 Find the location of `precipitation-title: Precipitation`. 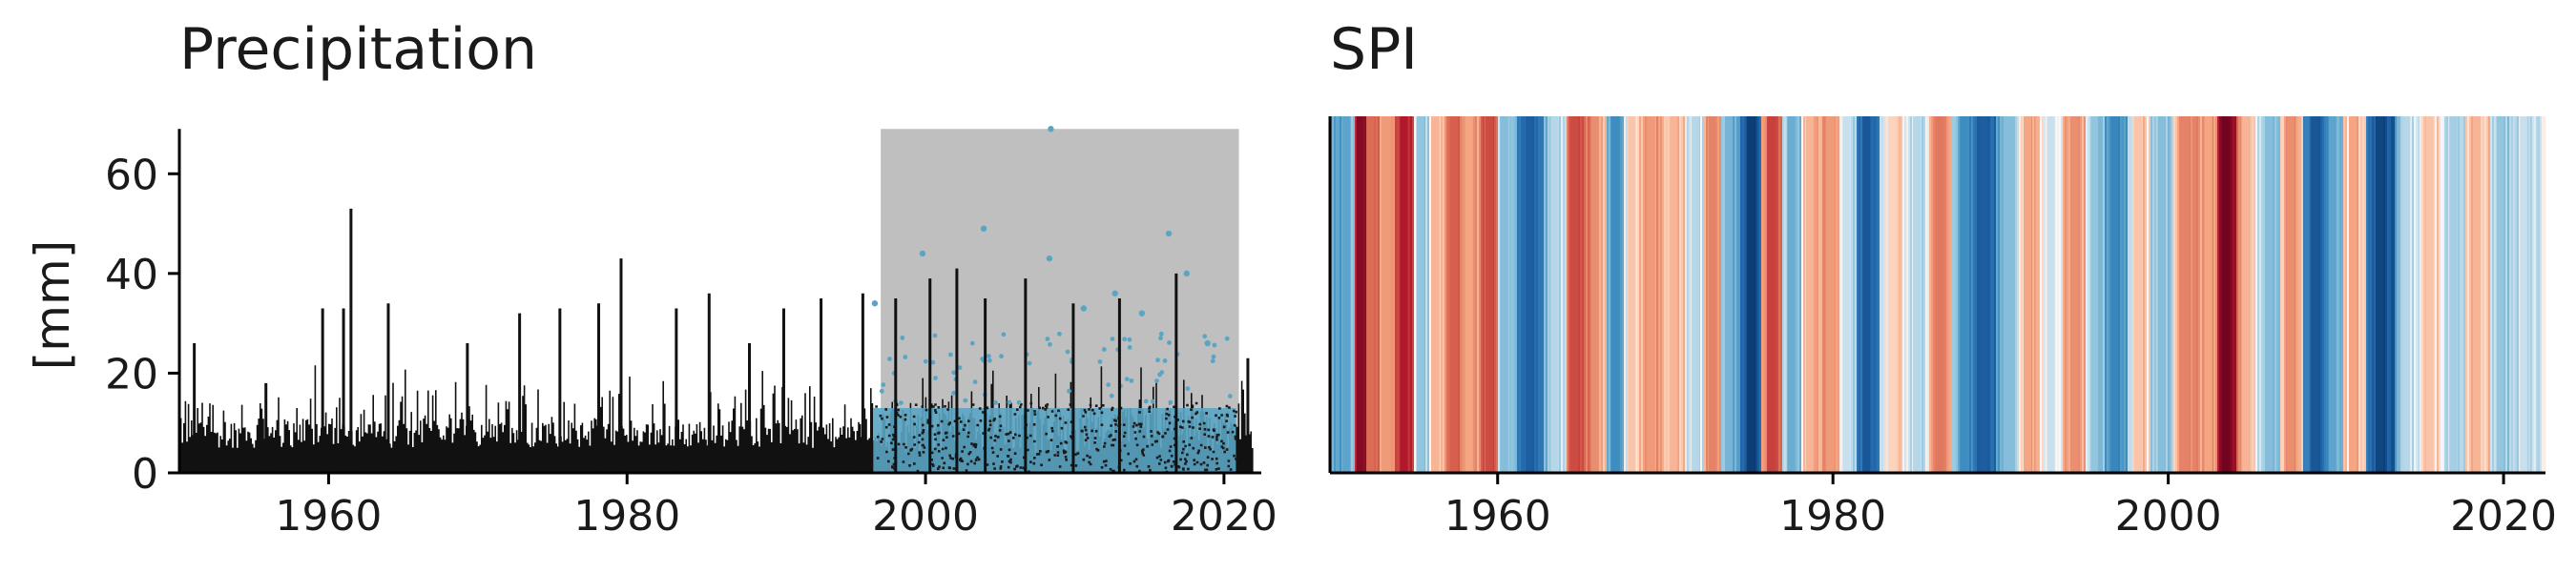

precipitation-title: Precipitation is located at coordinates (358, 50).